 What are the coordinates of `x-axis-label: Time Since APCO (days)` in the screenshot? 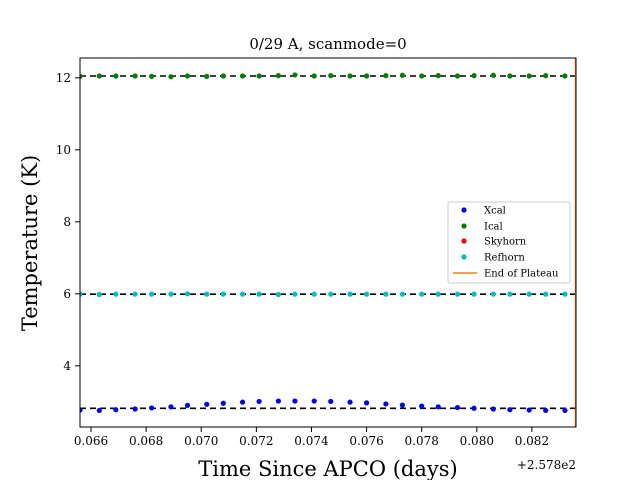 It's located at (327, 468).